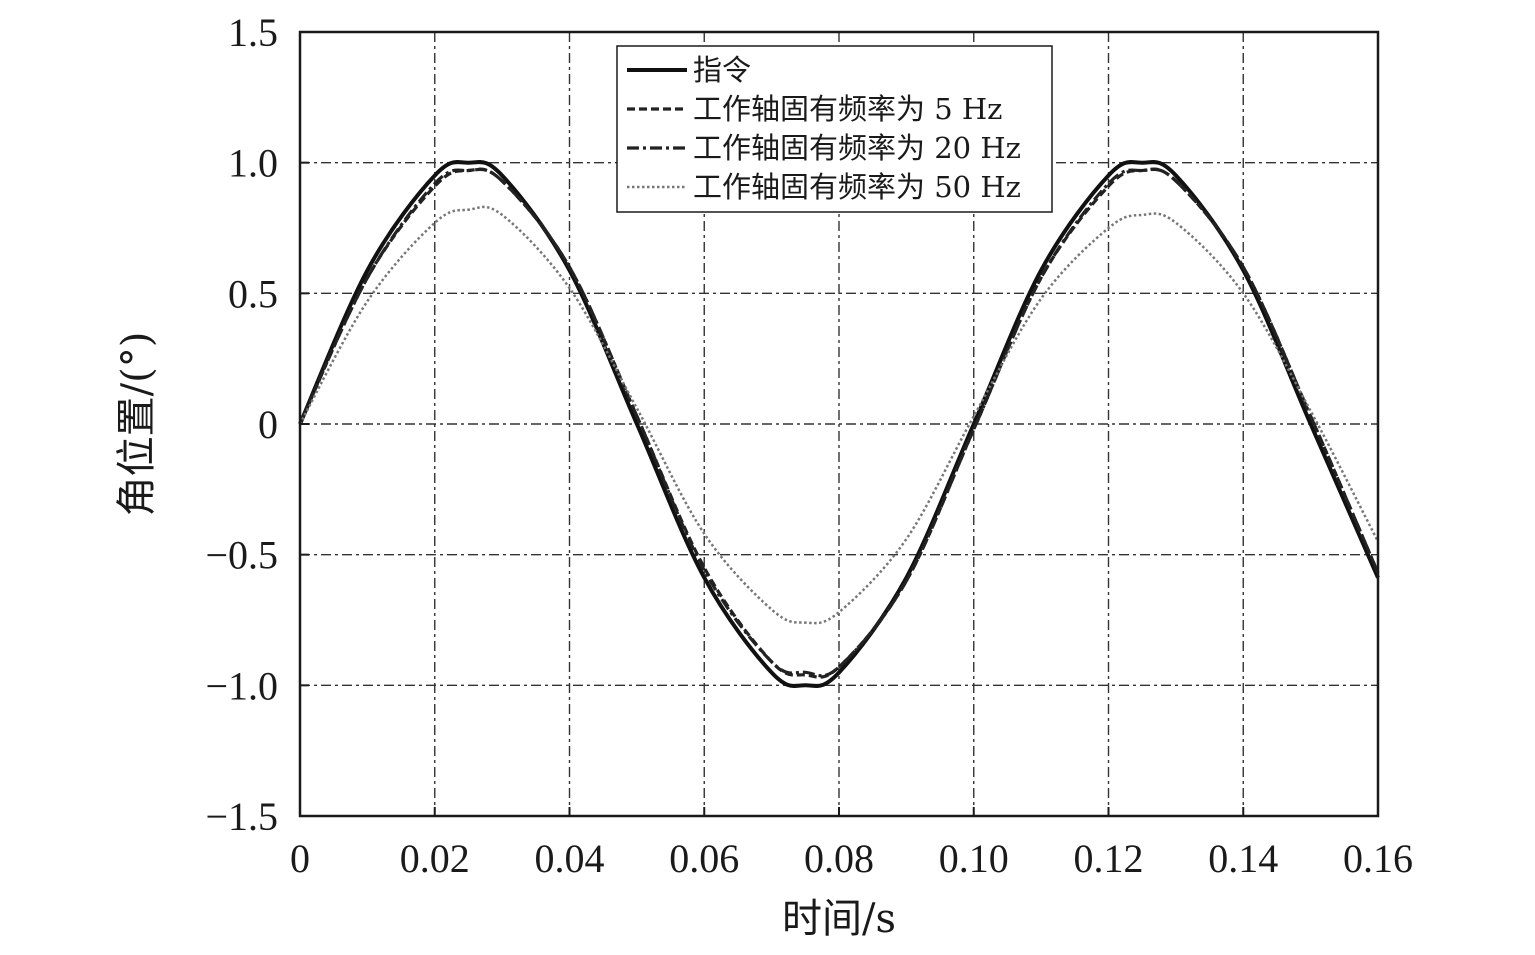  Describe the element at coordinates (253, 163) in the screenshot. I see `y-tick-label: 1.0` at that location.